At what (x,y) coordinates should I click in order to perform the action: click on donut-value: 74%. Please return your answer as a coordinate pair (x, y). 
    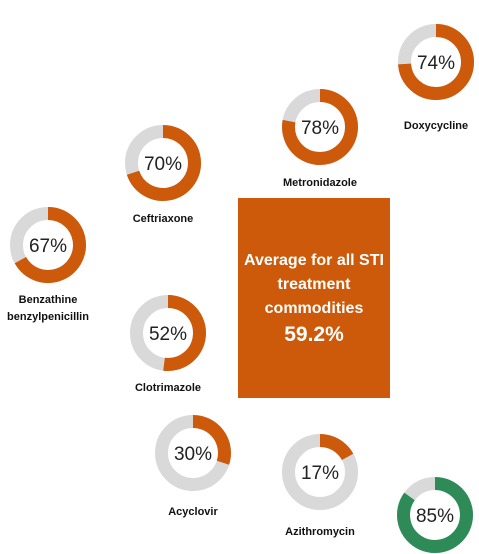
    Looking at the image, I should click on (436, 63).